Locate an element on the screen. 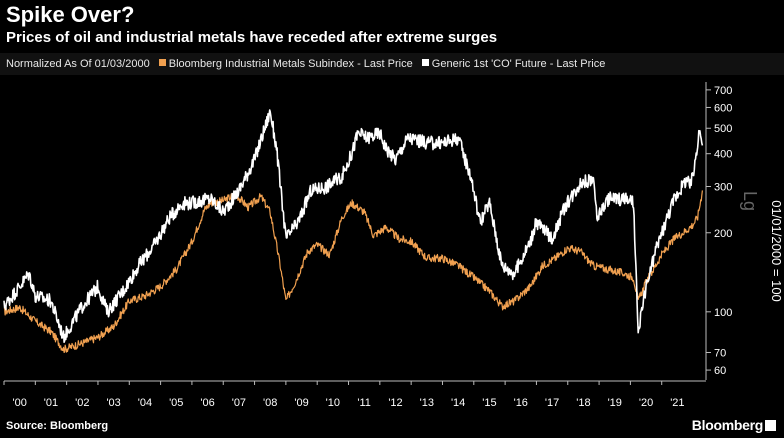 The height and width of the screenshot is (438, 784). y-tick-label: 200 is located at coordinates (723, 234).